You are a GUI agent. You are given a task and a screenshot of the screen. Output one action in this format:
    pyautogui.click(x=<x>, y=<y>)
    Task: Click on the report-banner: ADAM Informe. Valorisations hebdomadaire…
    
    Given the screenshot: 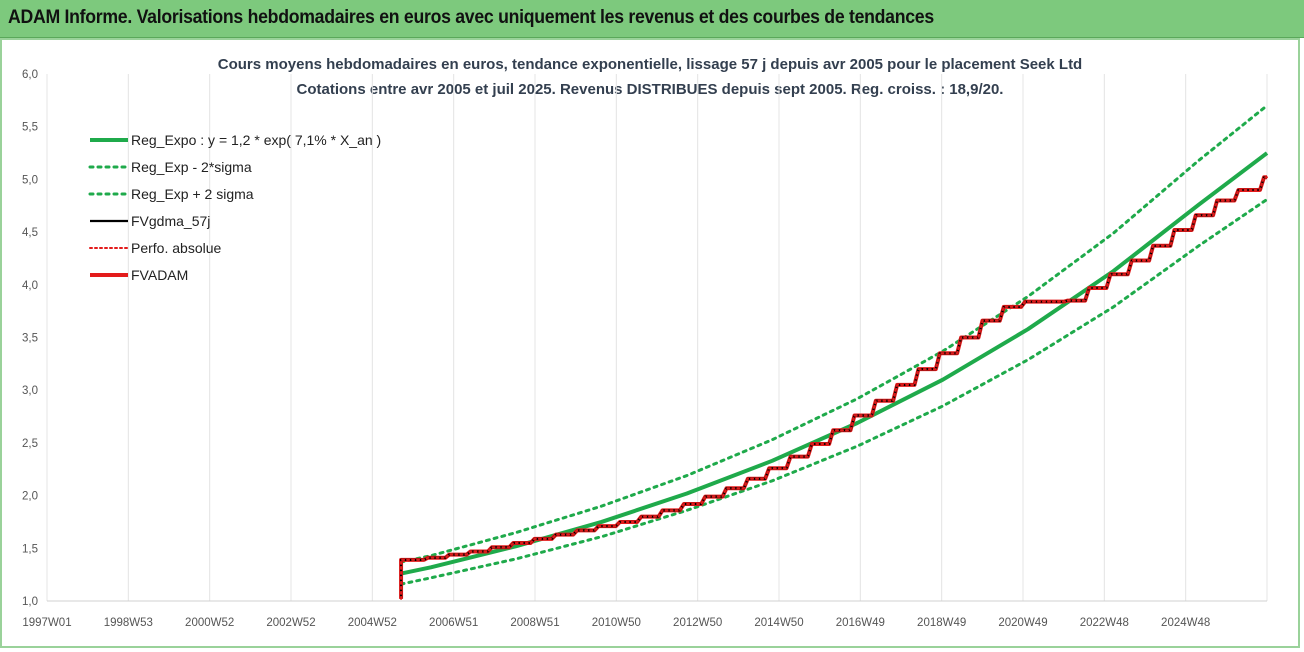 What is the action you would take?
    pyautogui.click(x=652, y=19)
    